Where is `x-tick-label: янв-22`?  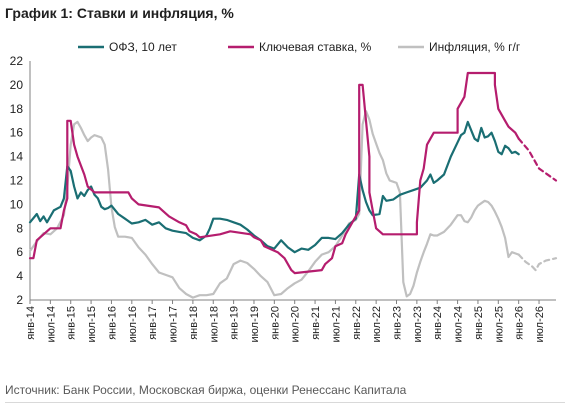 x-tick-label: янв-22 is located at coordinates (357, 323).